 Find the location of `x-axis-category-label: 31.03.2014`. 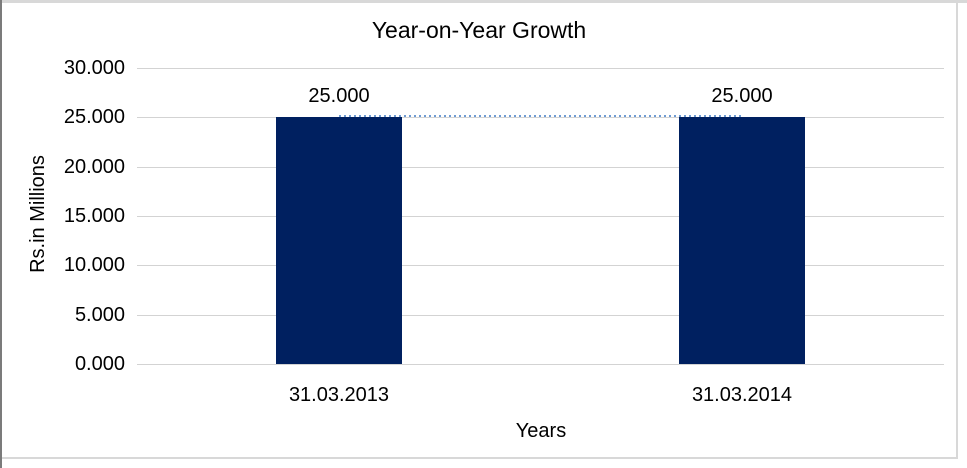

x-axis-category-label: 31.03.2014 is located at coordinates (742, 395).